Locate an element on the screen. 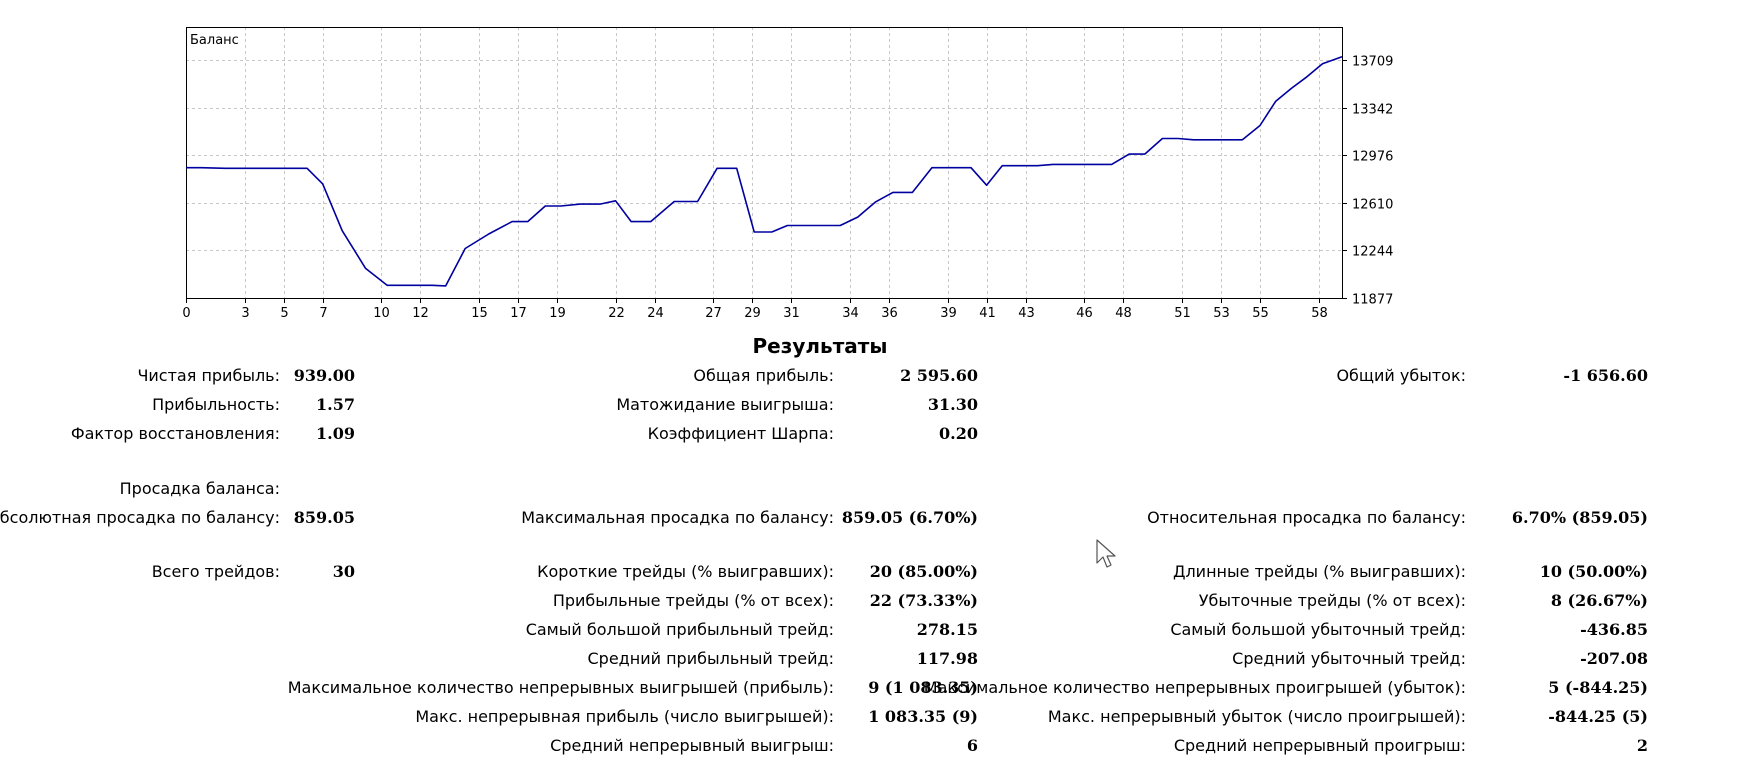  relative-drawdown-label: Относительная просадка по балансу: is located at coordinates (1306, 517).